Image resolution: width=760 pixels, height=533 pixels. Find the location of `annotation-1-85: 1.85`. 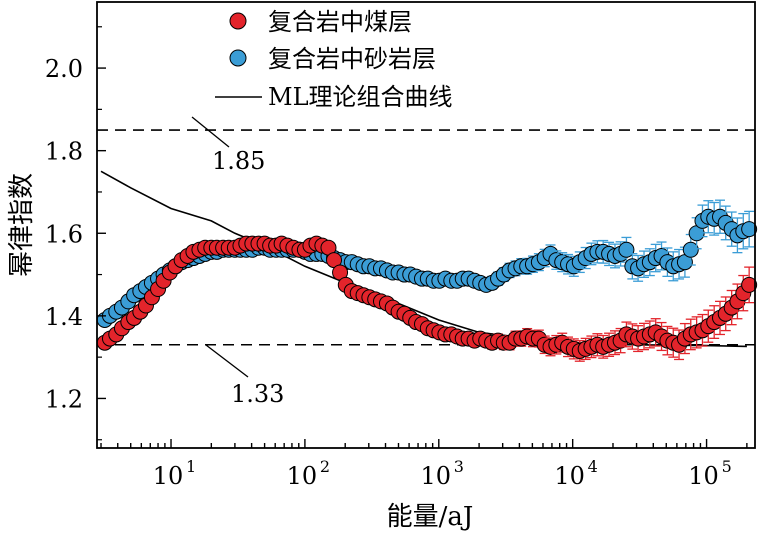

annotation-1-85: 1.85 is located at coordinates (228, 145).